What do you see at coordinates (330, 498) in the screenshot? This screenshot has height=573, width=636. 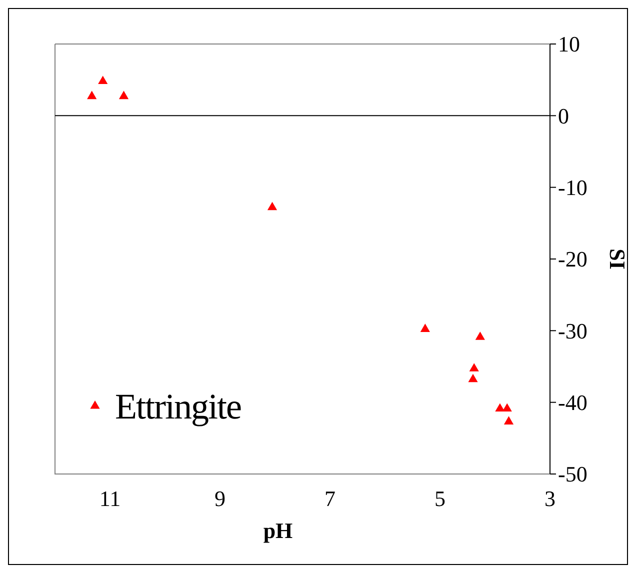 I see `x-tick-label: 7` at bounding box center [330, 498].